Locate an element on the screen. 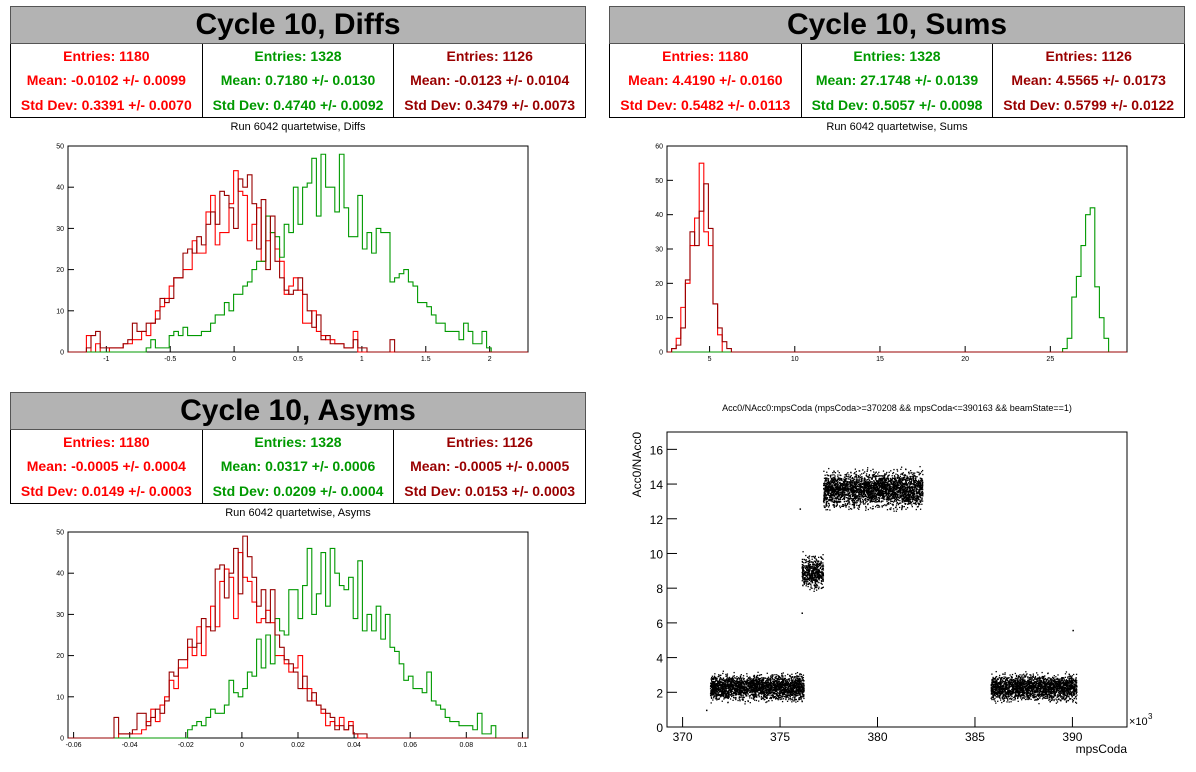 Image resolution: width=1196 pixels, height=772 pixels. hist2-xtick-label: 0.06 is located at coordinates (410, 745).